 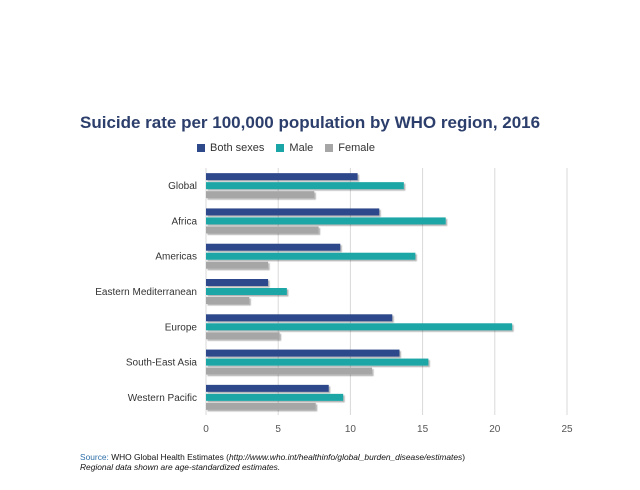 I want to click on x-tick-label: 25, so click(x=567, y=429).